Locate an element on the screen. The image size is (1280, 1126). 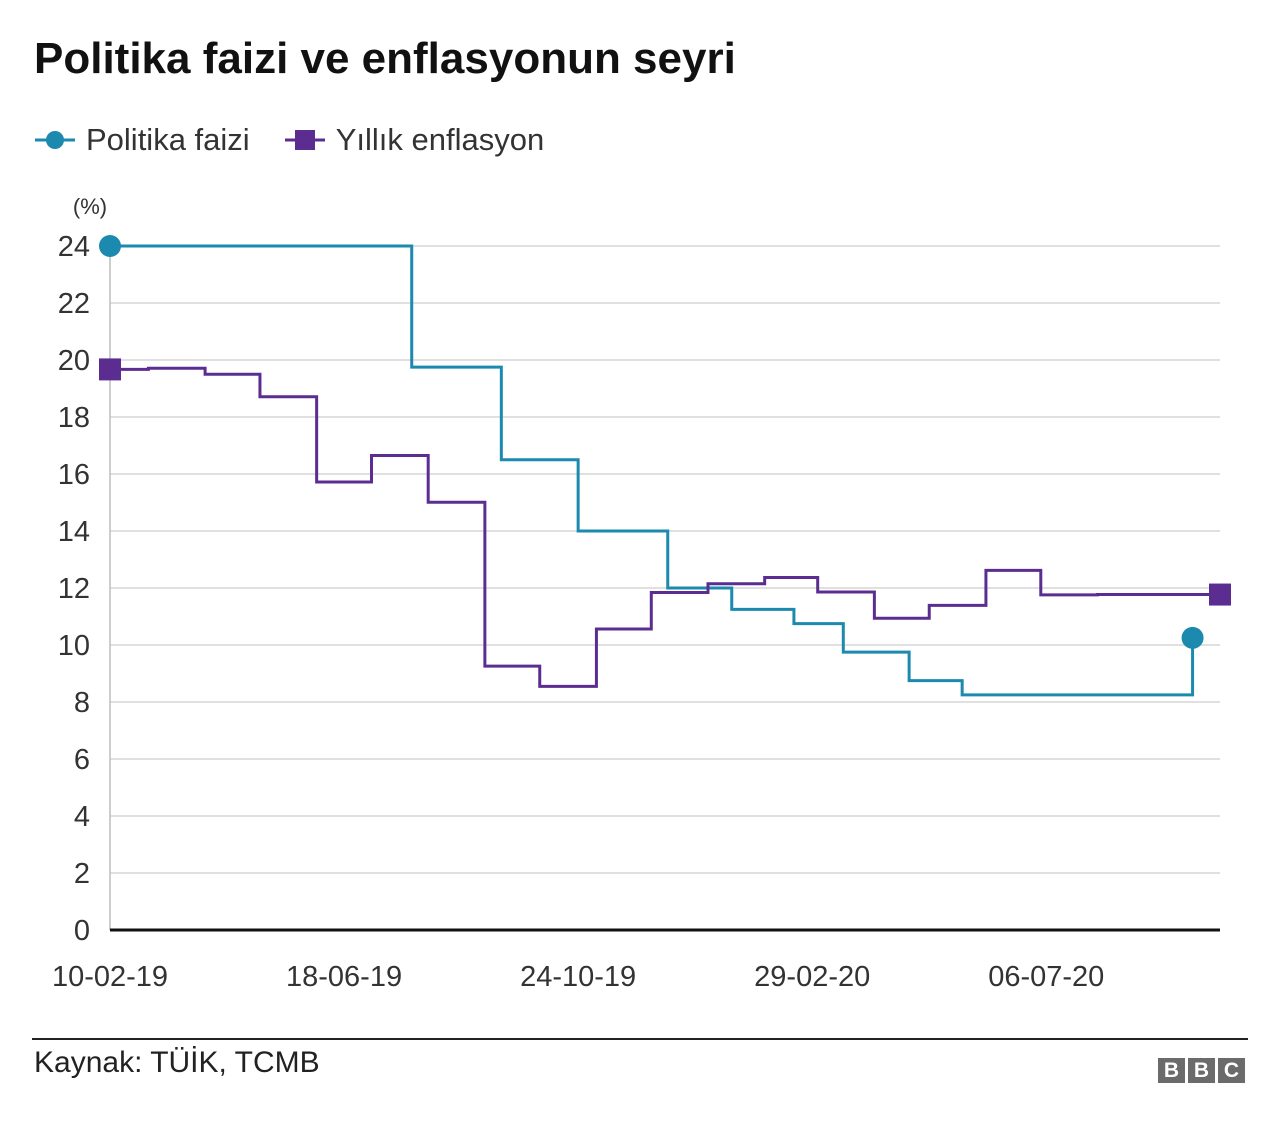
y-tick-label: 20 is located at coordinates (74, 361).